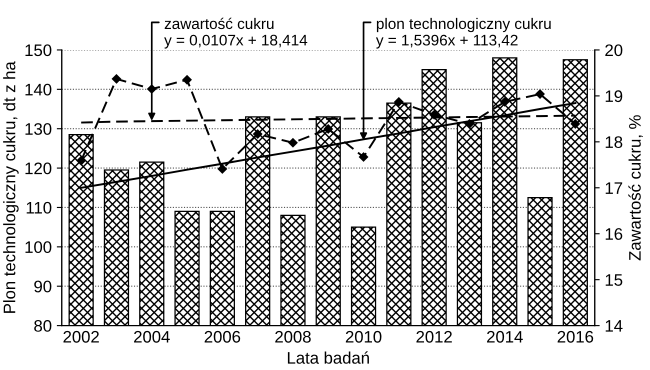 This screenshot has height=370, width=650. Describe the element at coordinates (39, 208) in the screenshot. I see `y-tick-label: 110` at that location.